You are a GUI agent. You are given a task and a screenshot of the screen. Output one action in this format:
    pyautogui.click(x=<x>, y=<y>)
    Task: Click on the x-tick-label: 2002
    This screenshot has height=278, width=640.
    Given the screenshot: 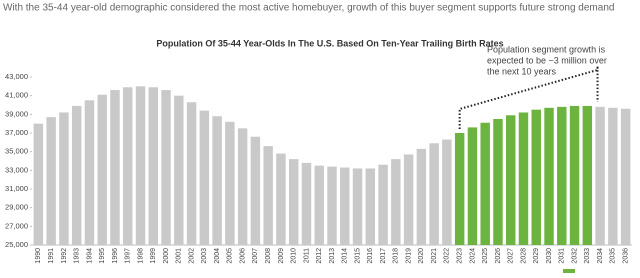 What is the action you would take?
    pyautogui.click(x=191, y=256)
    